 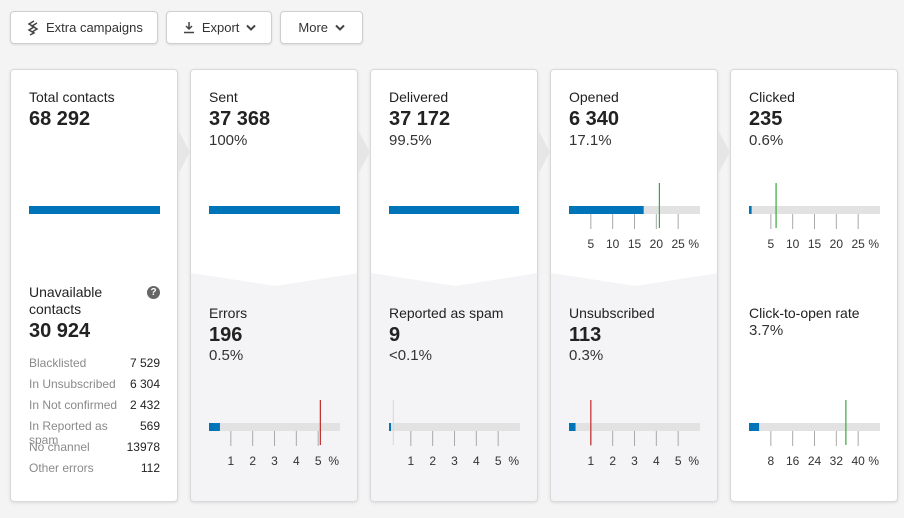 I want to click on opened-percent: 17.1%, so click(x=590, y=140).